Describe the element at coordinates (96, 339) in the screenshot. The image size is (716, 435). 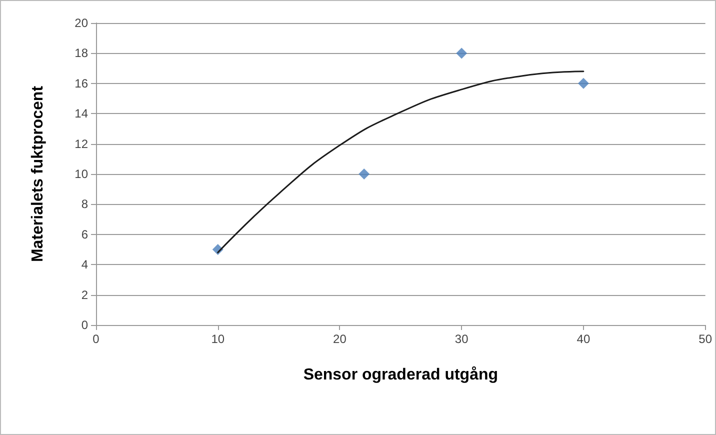
I see `x-tick-label: 0` at that location.